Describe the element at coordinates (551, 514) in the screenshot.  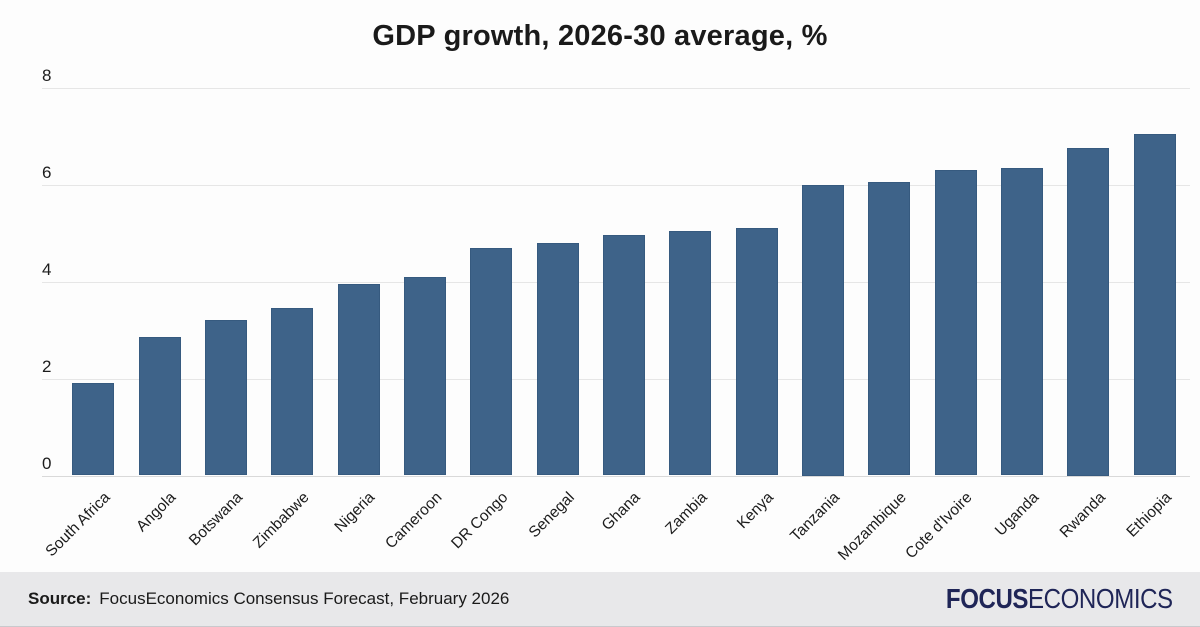
I see `x-axis-label: Senegal` at that location.